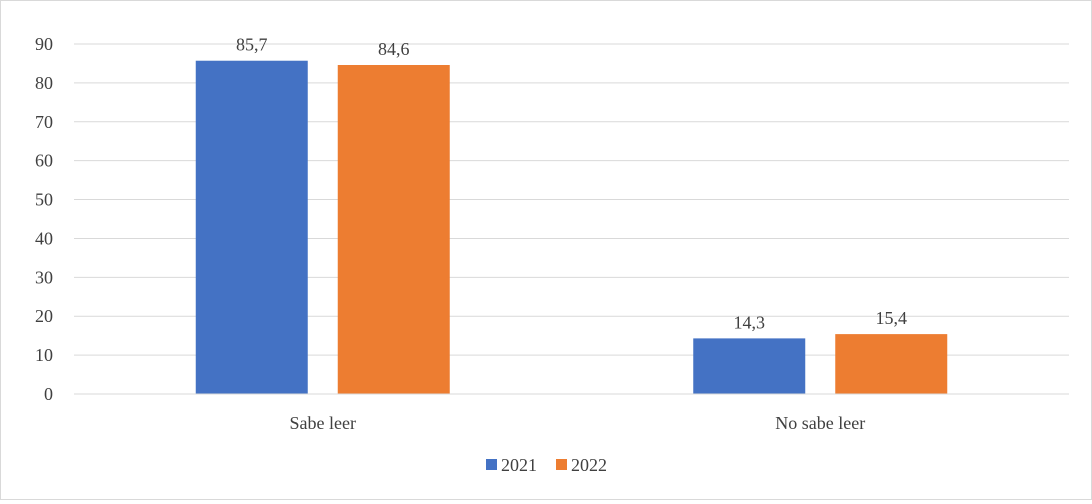 This screenshot has height=504, width=1092. Describe the element at coordinates (251, 227) in the screenshot. I see `bar-2021-sabe-leer` at that location.